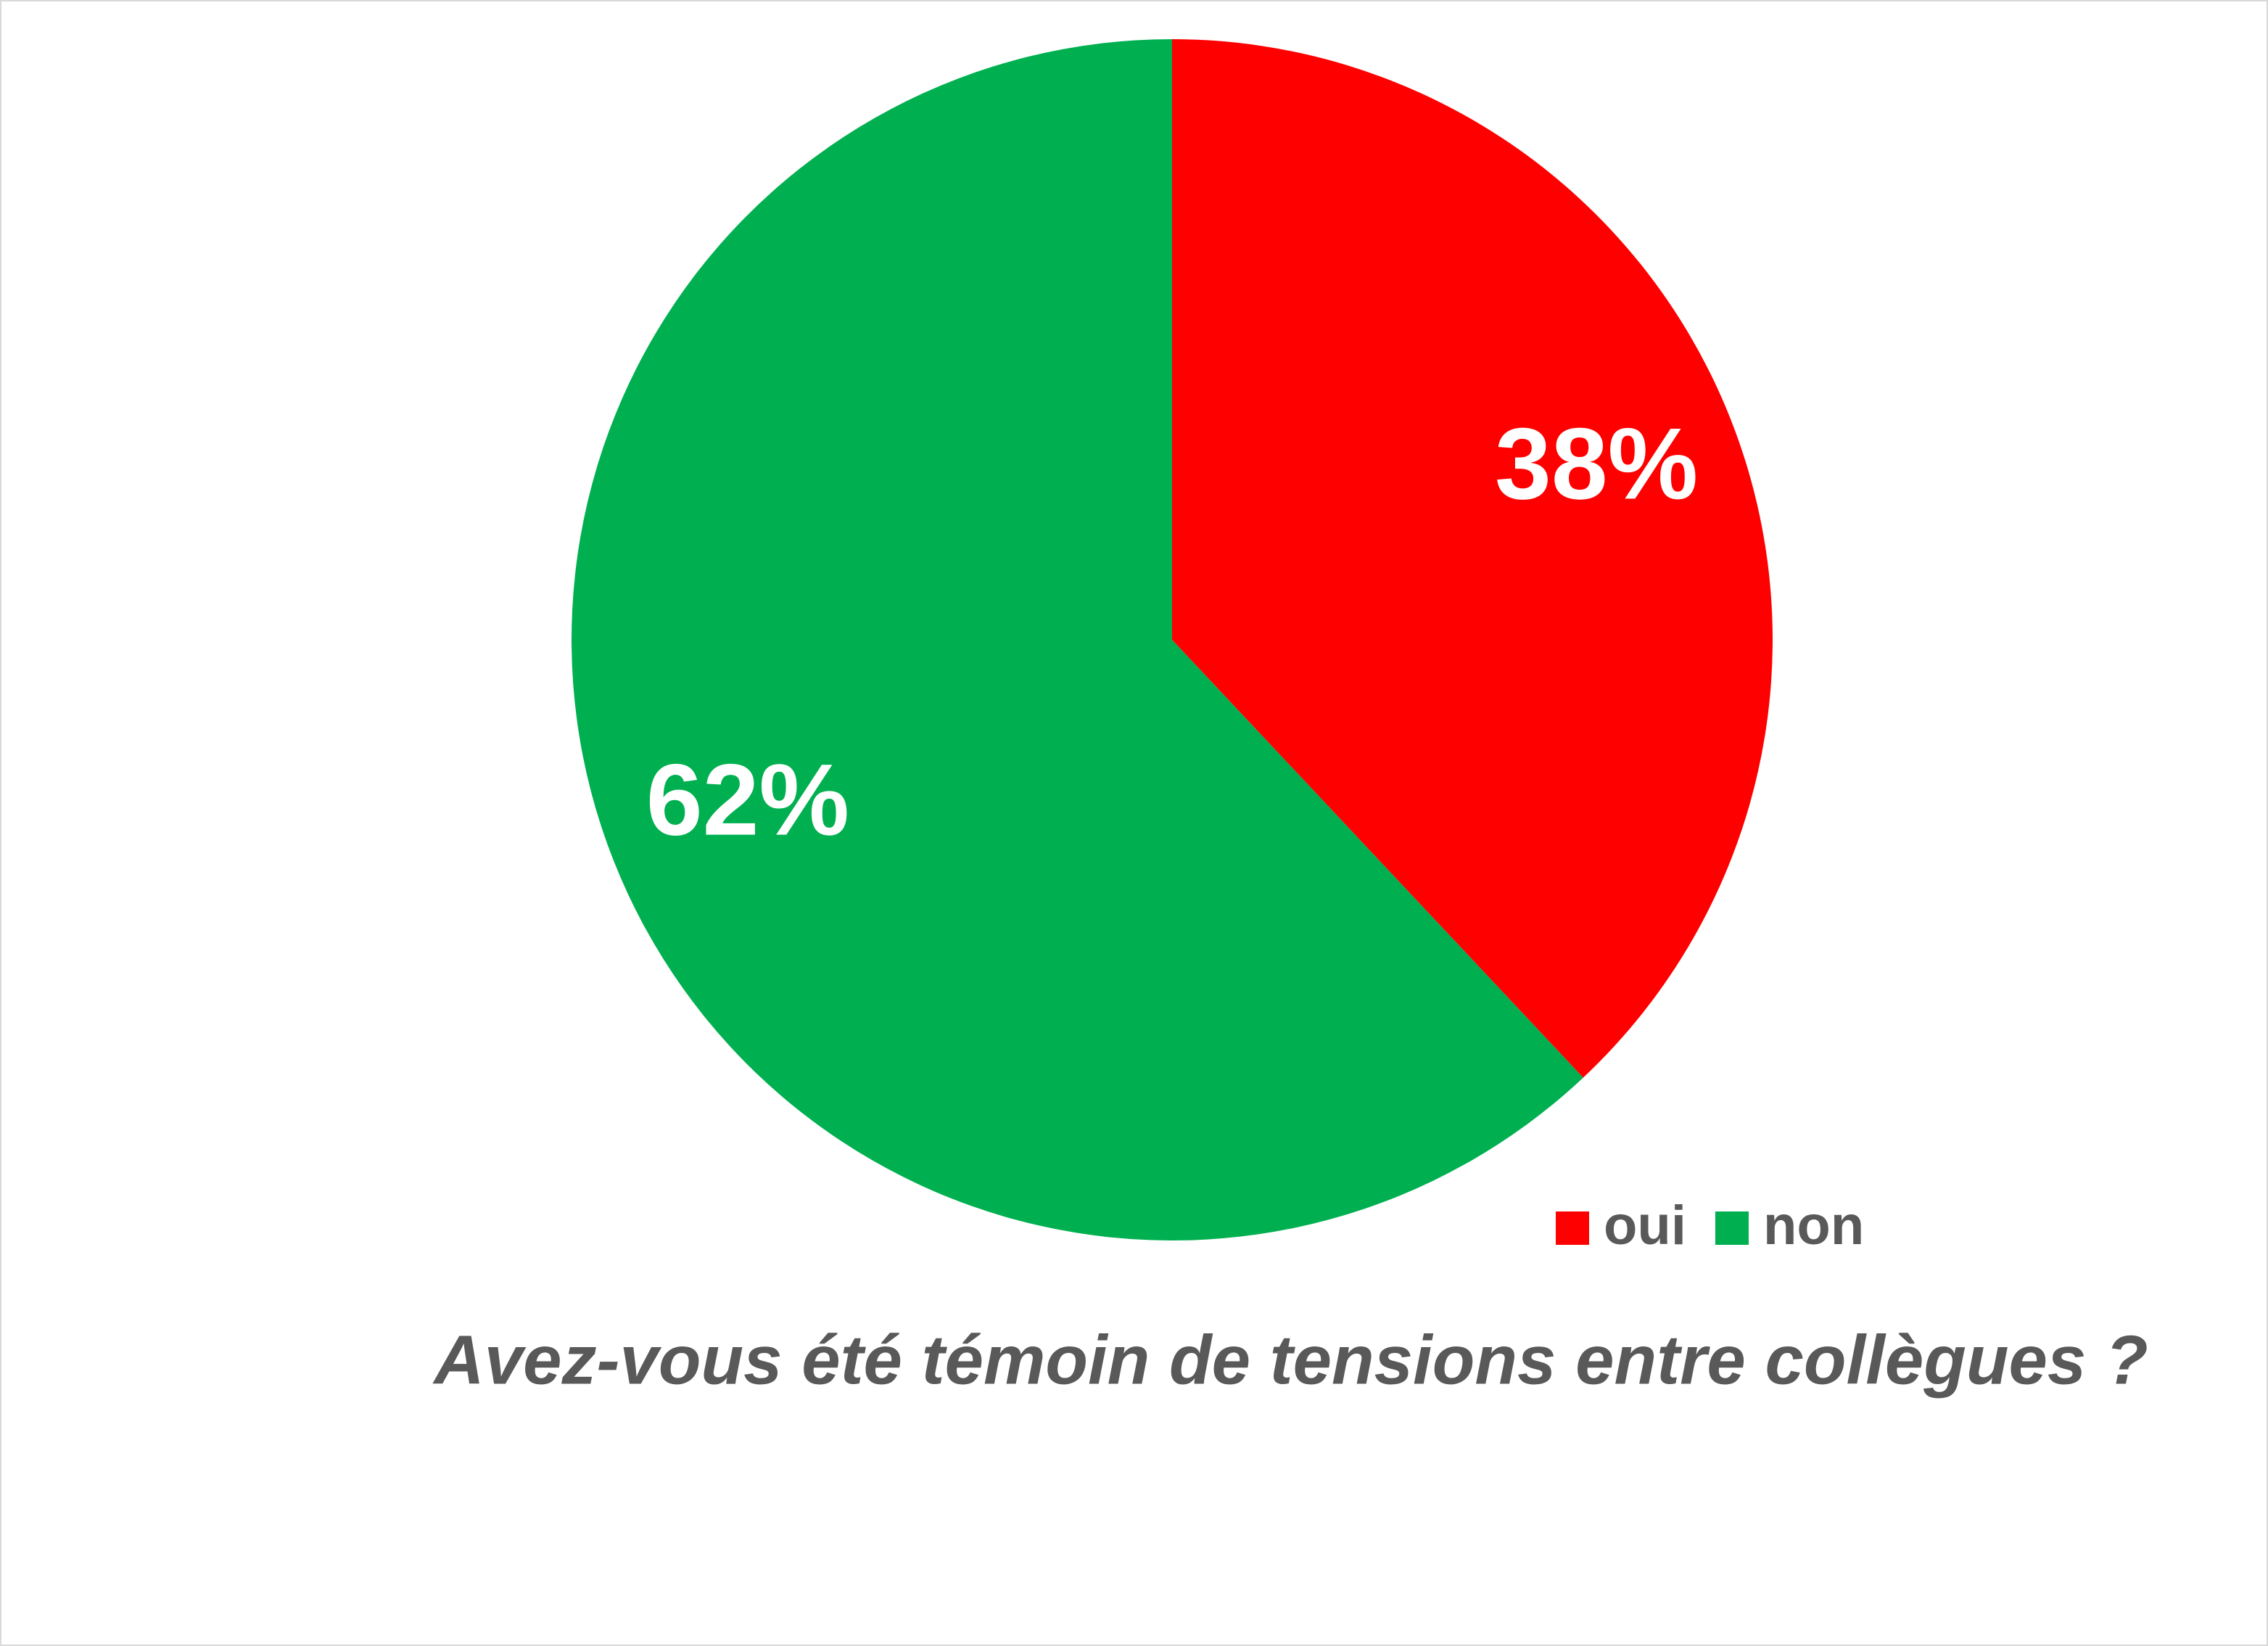 The width and height of the screenshot is (2268, 1646). What do you see at coordinates (747, 800) in the screenshot?
I see `data-label: 62%` at bounding box center [747, 800].